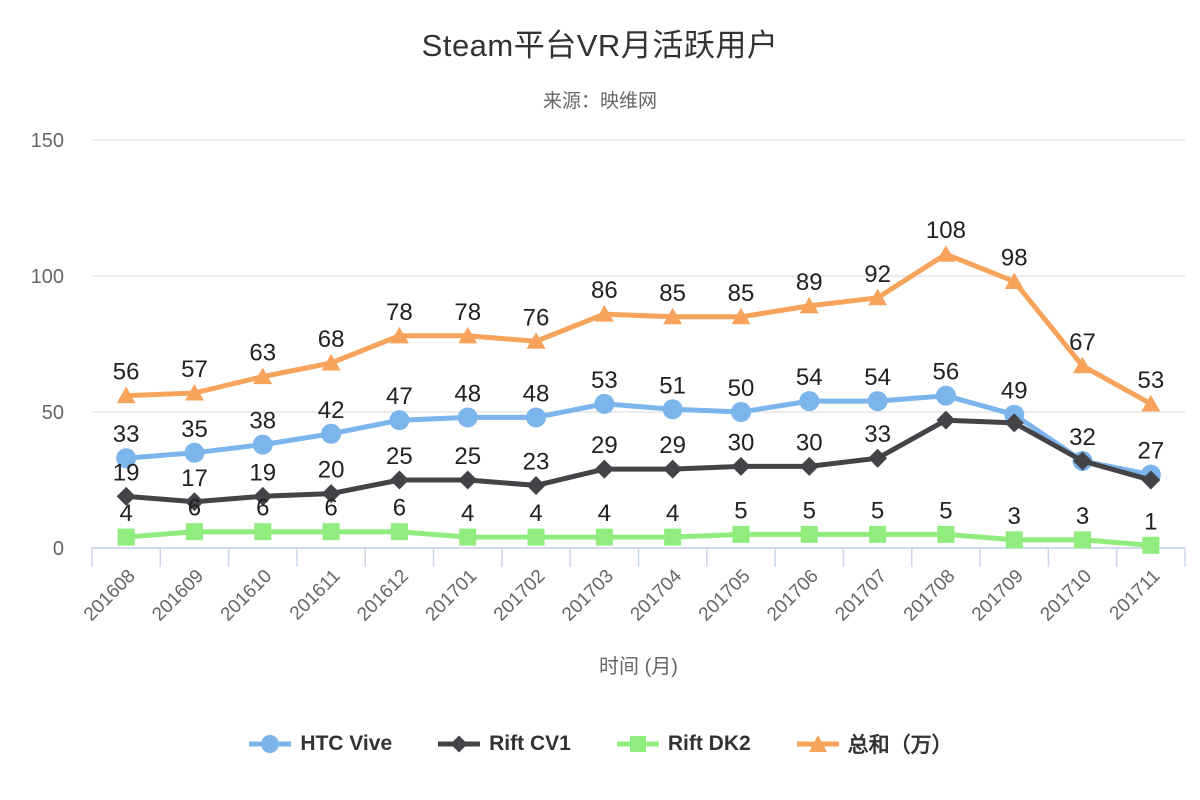  What do you see at coordinates (1014, 516) in the screenshot?
I see `data-label: 3` at bounding box center [1014, 516].